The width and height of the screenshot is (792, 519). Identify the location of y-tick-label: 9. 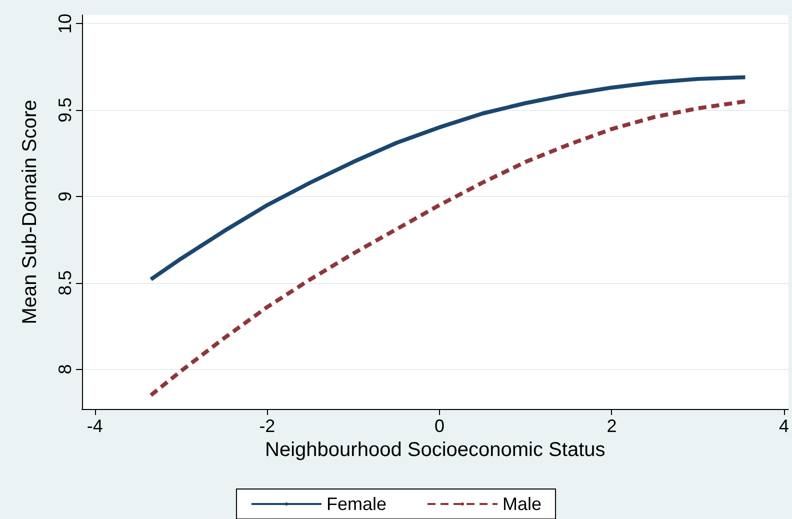
(65, 196).